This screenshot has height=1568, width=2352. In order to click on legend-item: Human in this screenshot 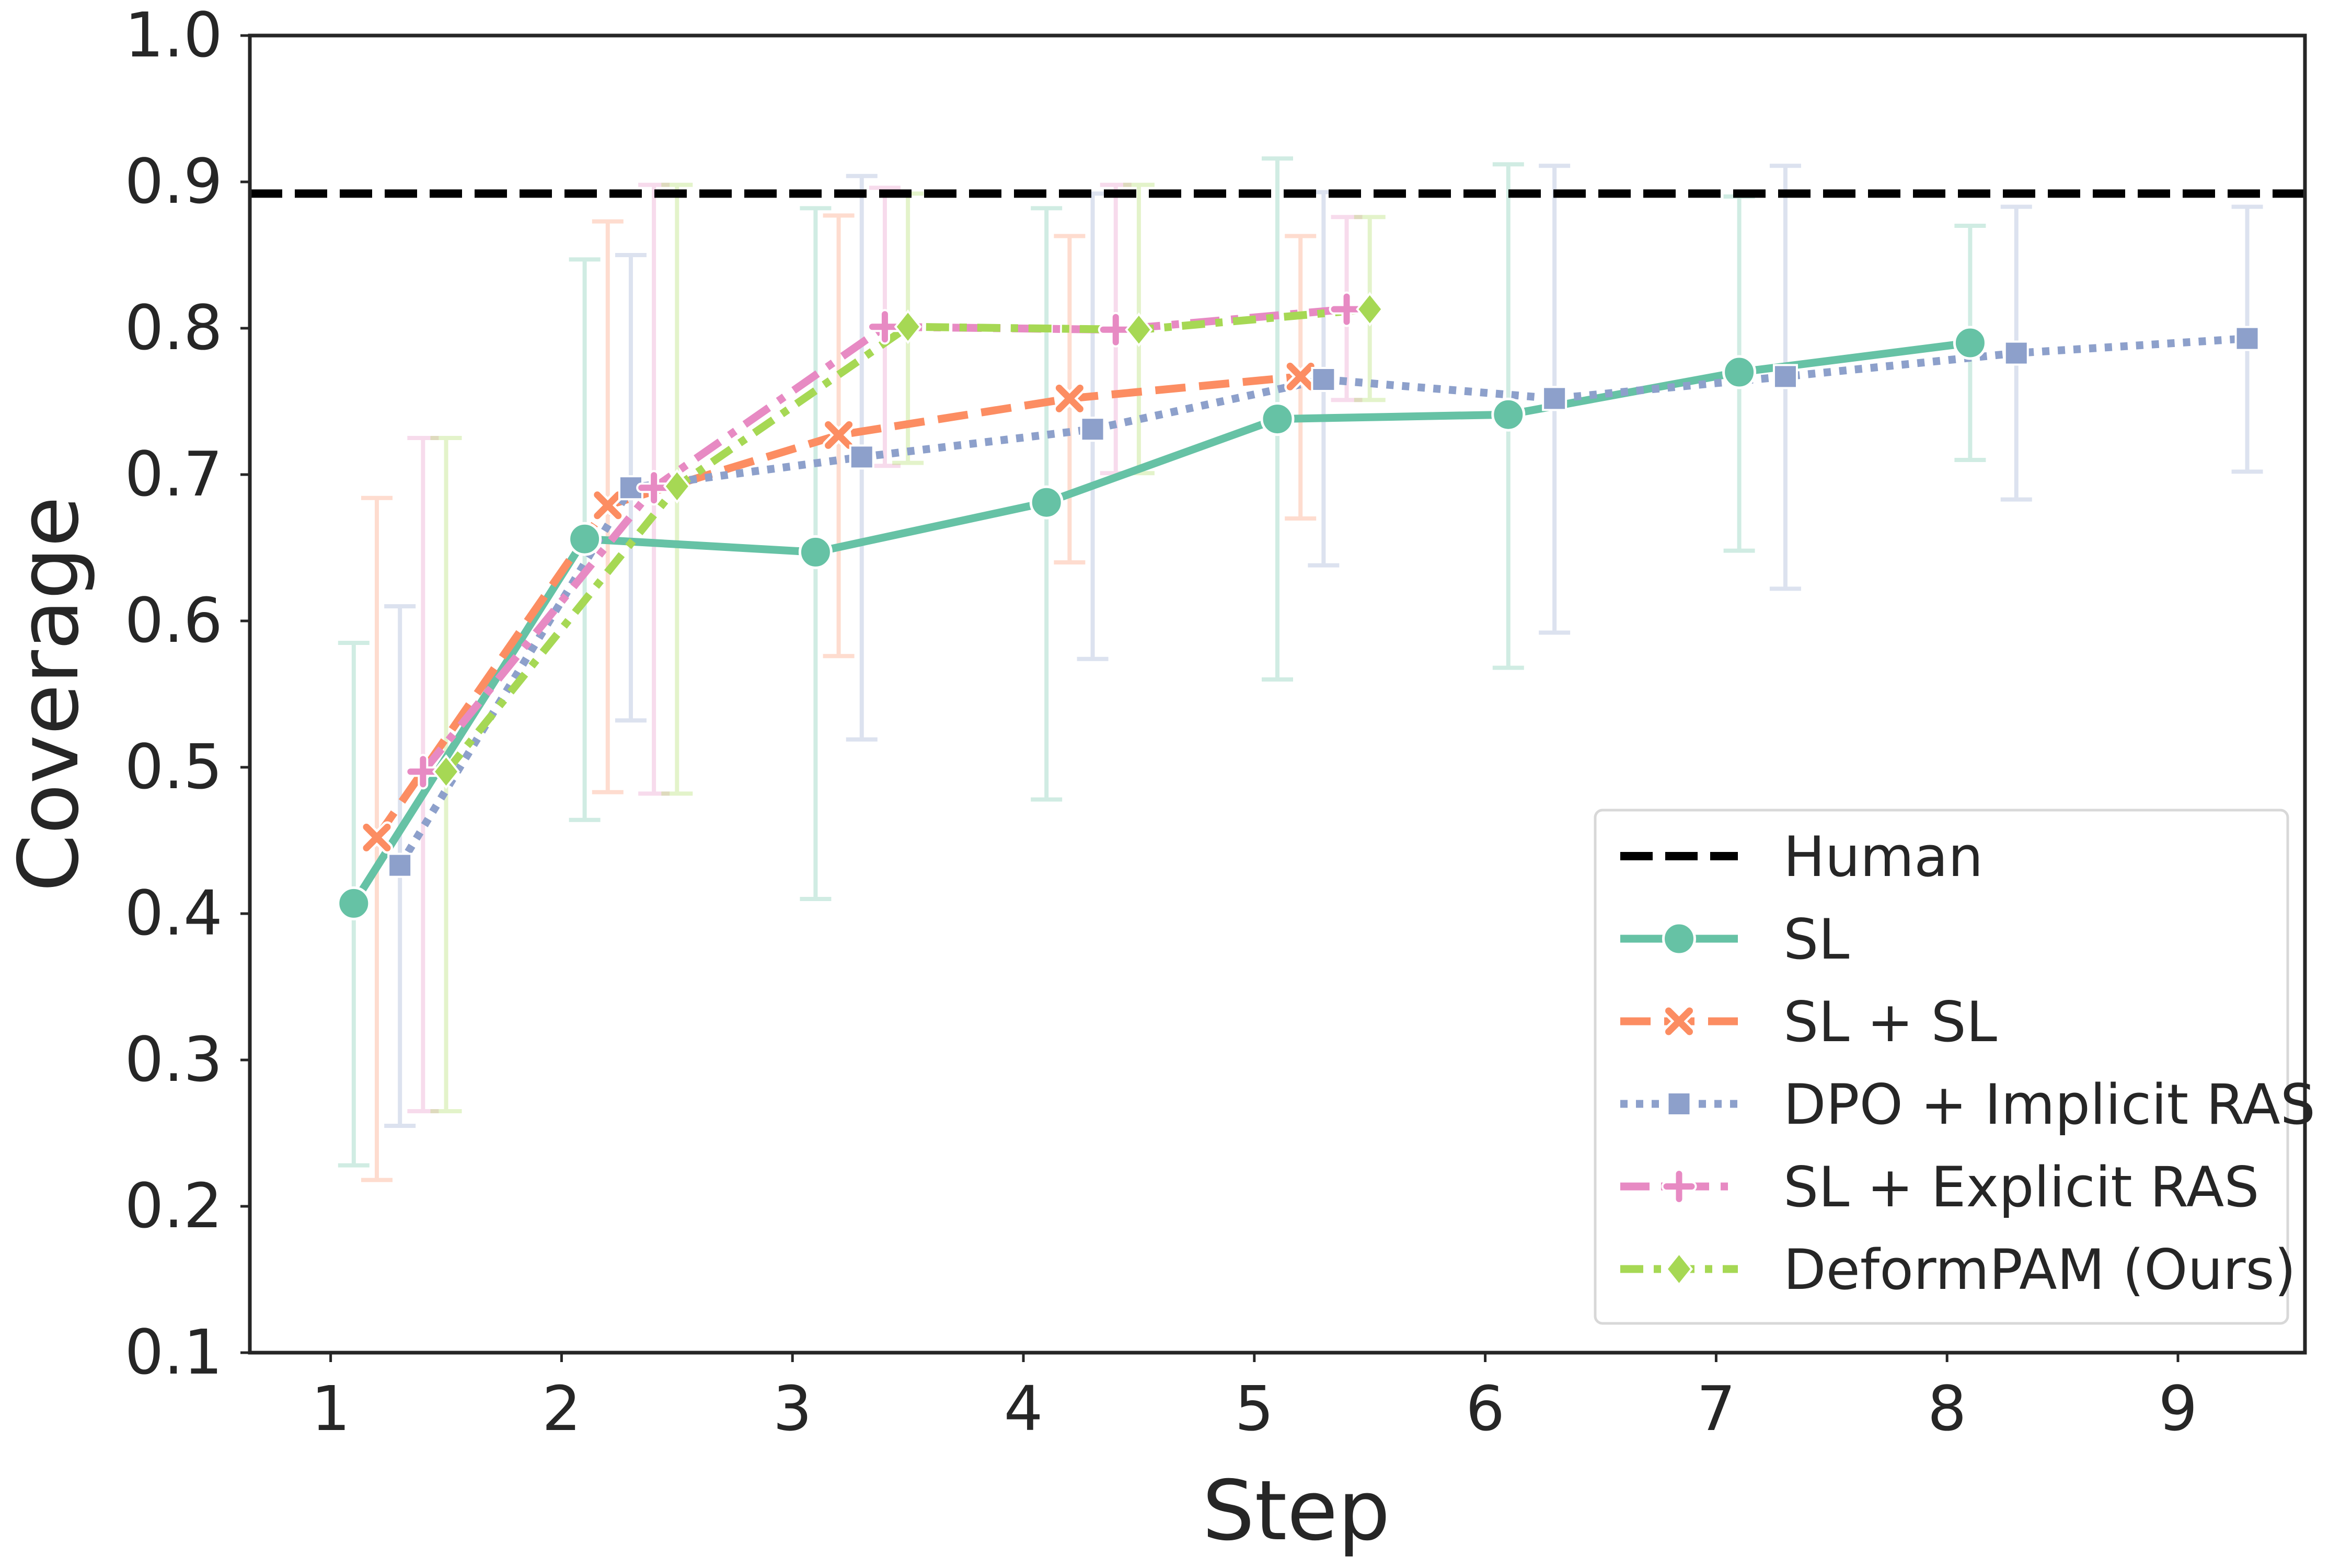, I will do `click(1801, 857)`.